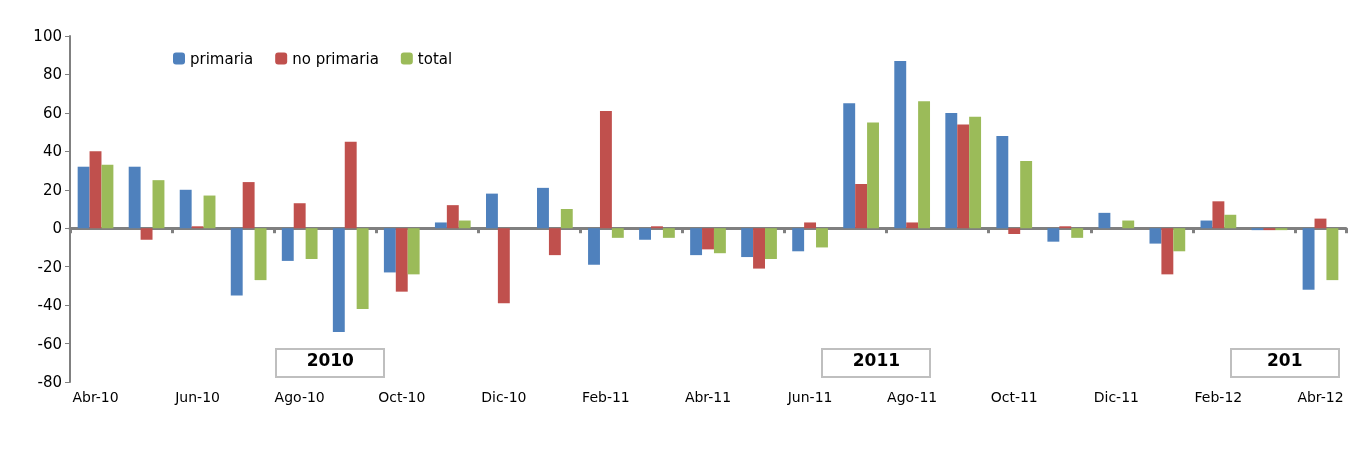 The height and width of the screenshot is (452, 1366). I want to click on x-tick-label: Abr-11, so click(708, 397).